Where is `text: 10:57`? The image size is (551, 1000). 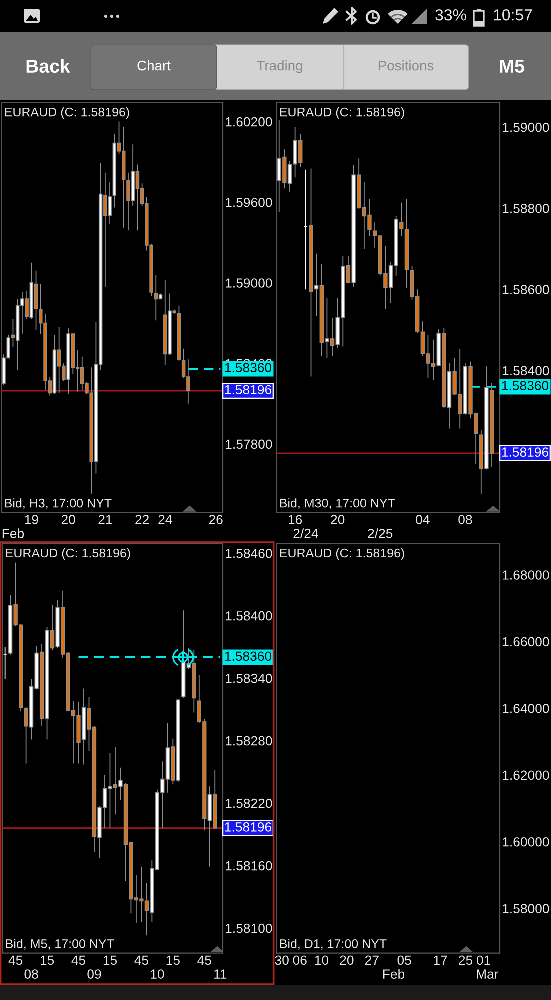
text: 10:57 is located at coordinates (513, 15).